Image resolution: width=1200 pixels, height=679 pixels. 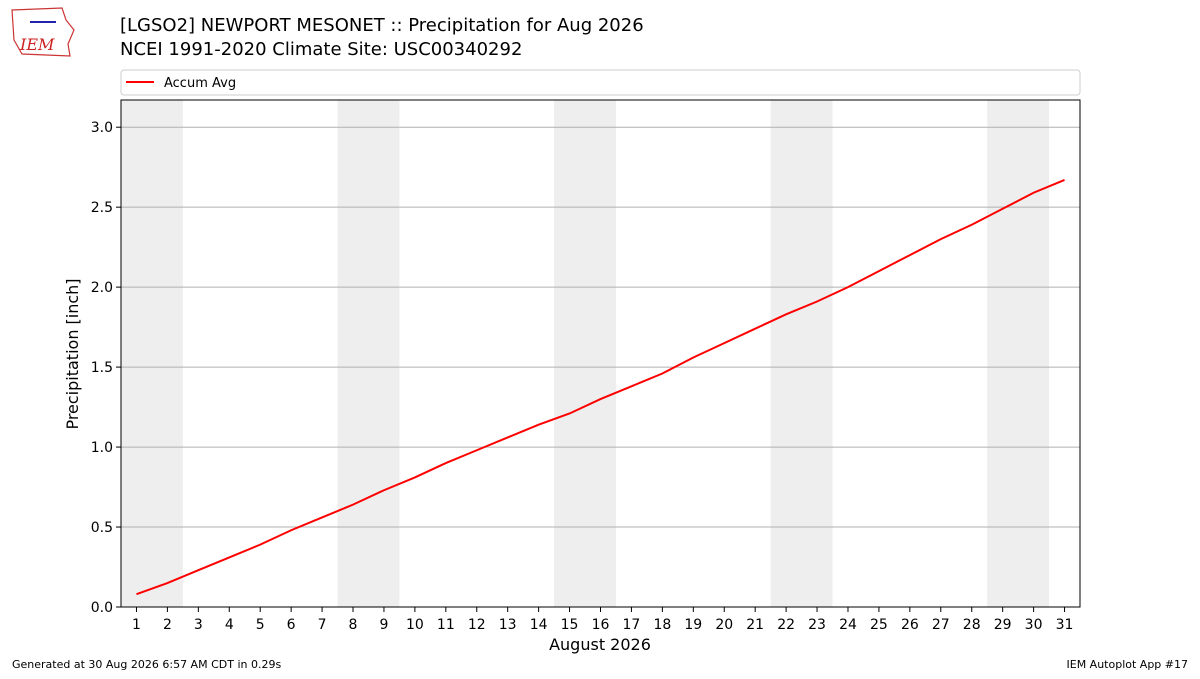 I want to click on x-tick-label: 1, so click(x=136, y=625).